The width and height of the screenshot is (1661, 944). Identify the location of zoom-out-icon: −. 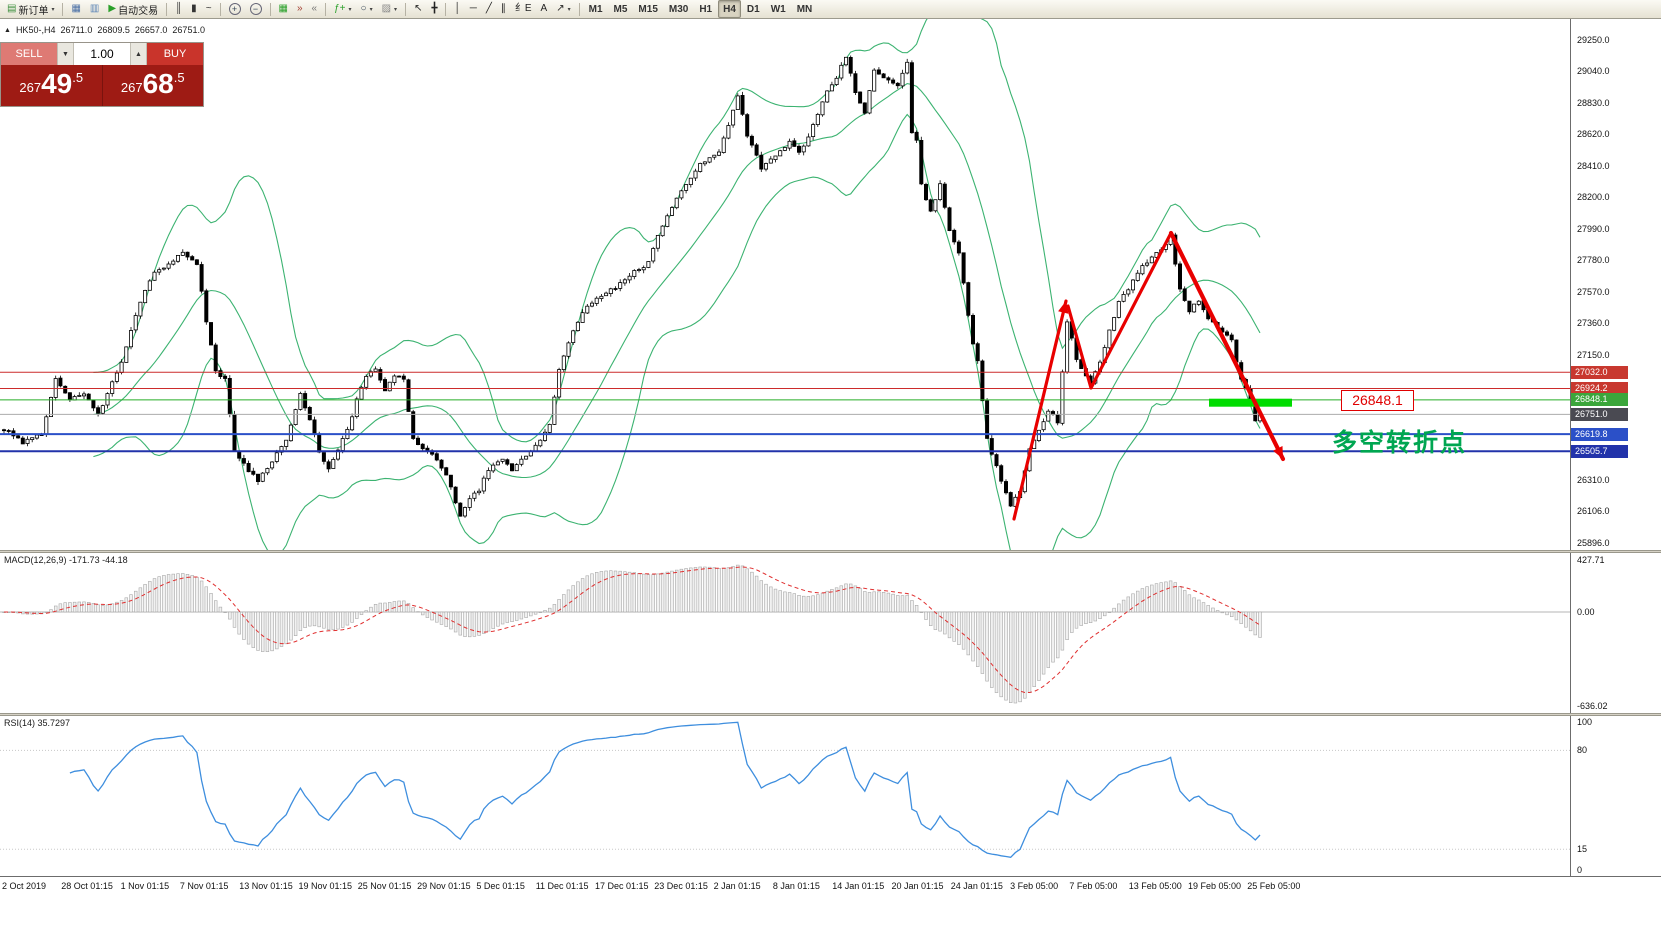
(255, 9).